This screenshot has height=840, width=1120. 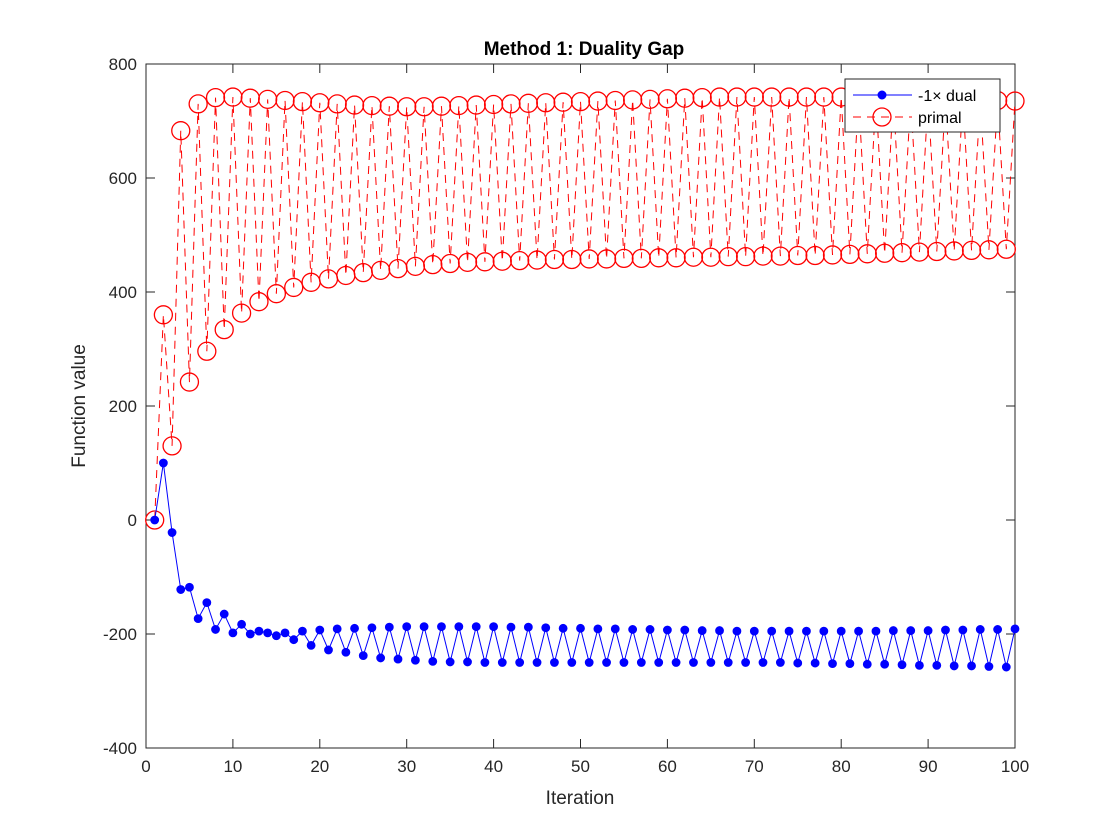 I want to click on x-tick-label: 50, so click(x=580, y=766).